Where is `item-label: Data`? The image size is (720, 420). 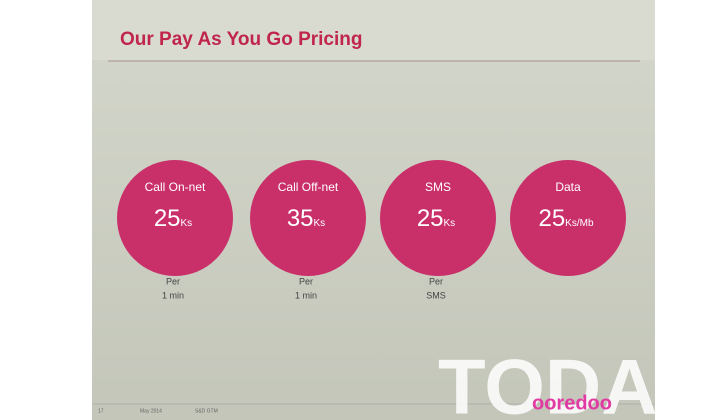 item-label: Data is located at coordinates (568, 187).